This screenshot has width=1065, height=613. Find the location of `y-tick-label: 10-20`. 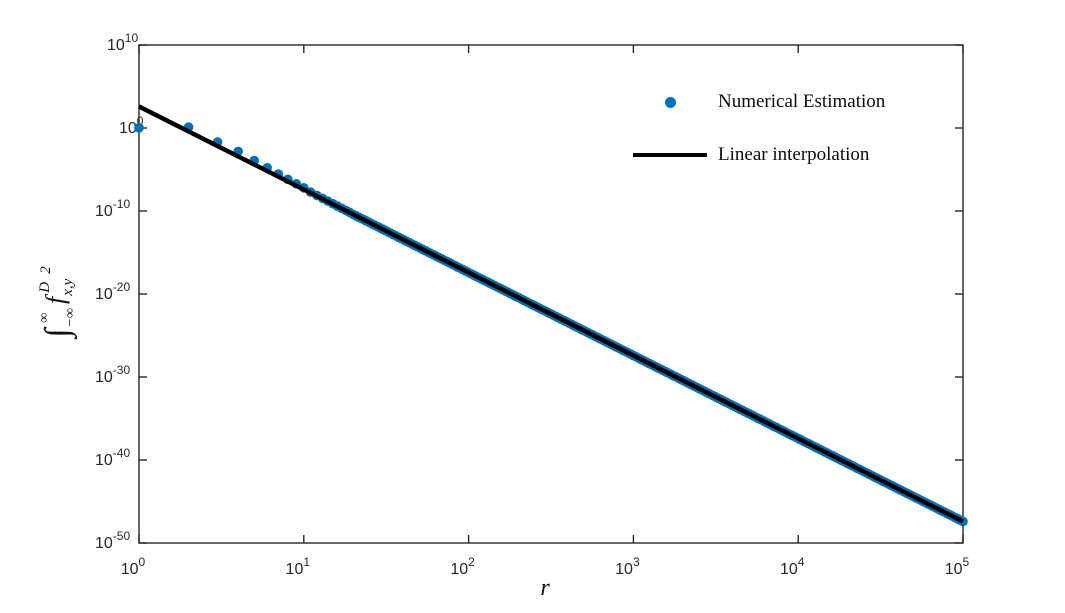

y-tick-label: 10-20 is located at coordinates (112, 291).